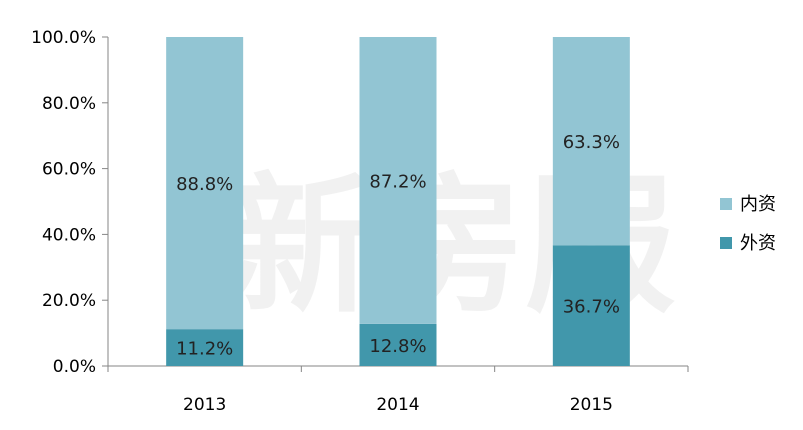 This screenshot has width=803, height=430. Describe the element at coordinates (758, 243) in the screenshot. I see `legend-label: 外资` at that location.